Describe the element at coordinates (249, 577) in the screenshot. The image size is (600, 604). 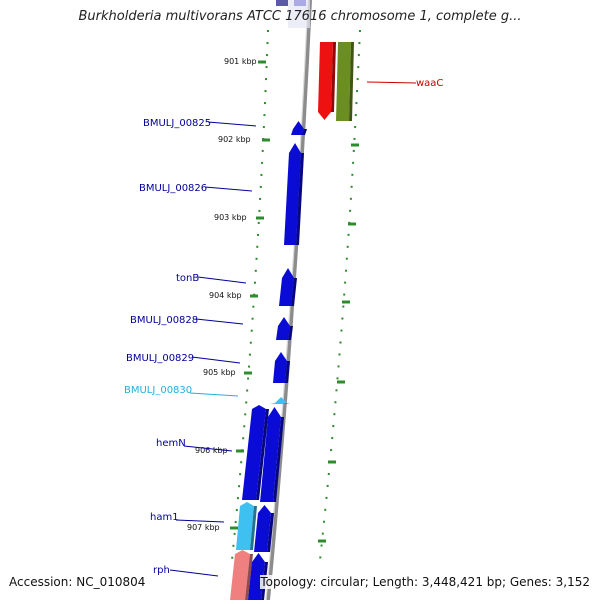
I see `gene-rph-a-shade` at that location.